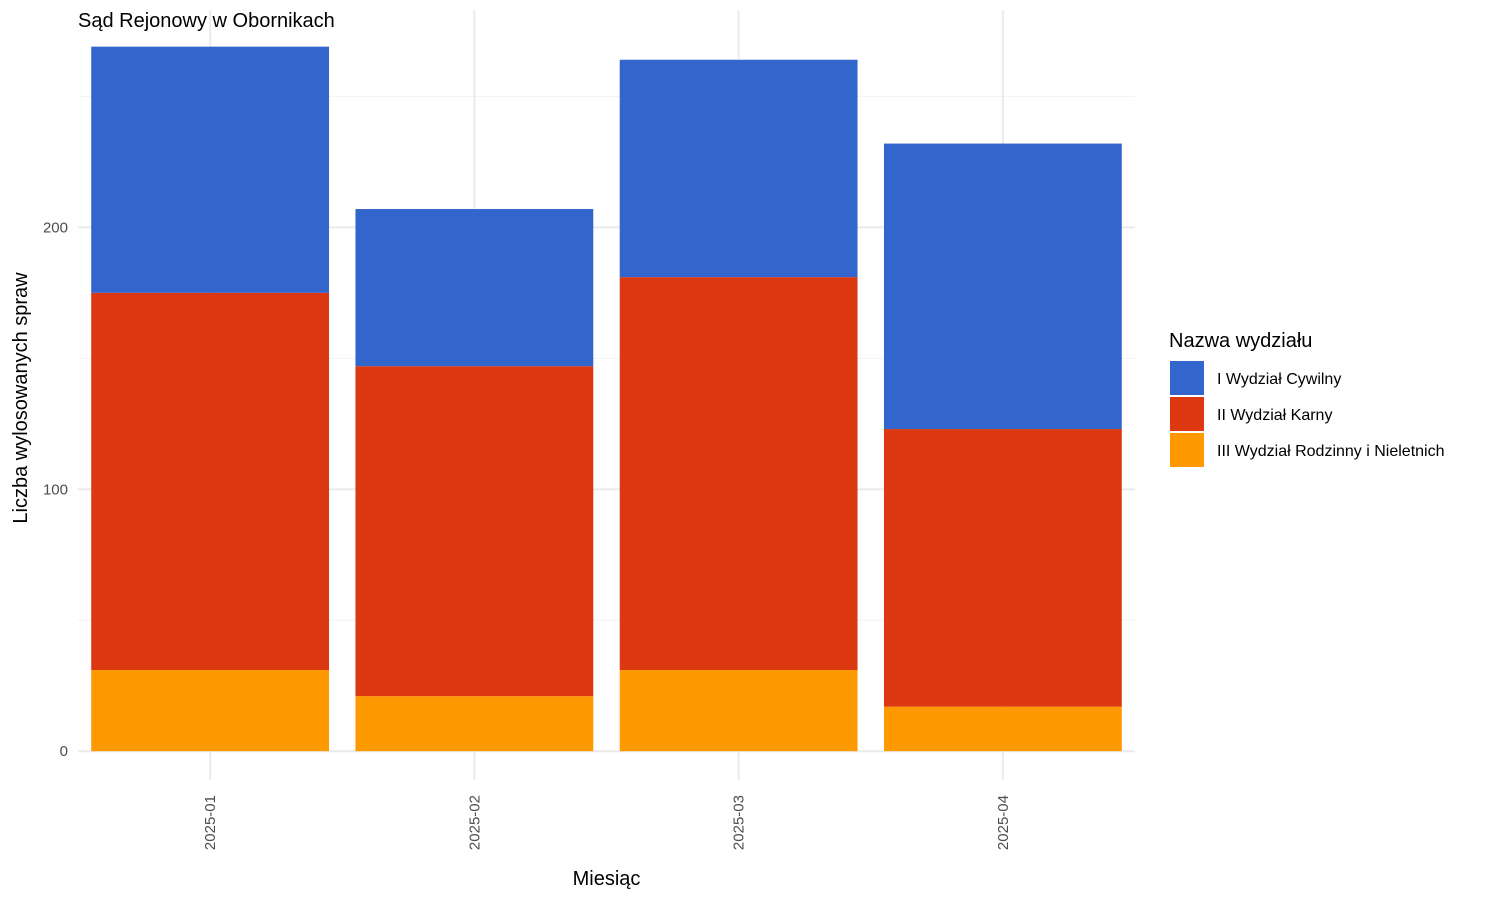  I want to click on bar-segment: 2025-02 — II Wydział Karny: 126, so click(474, 531).